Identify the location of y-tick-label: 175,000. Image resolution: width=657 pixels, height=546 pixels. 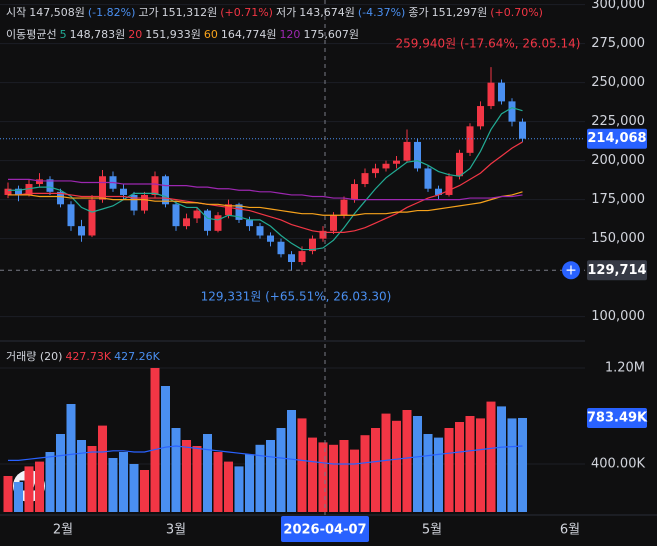
(618, 199).